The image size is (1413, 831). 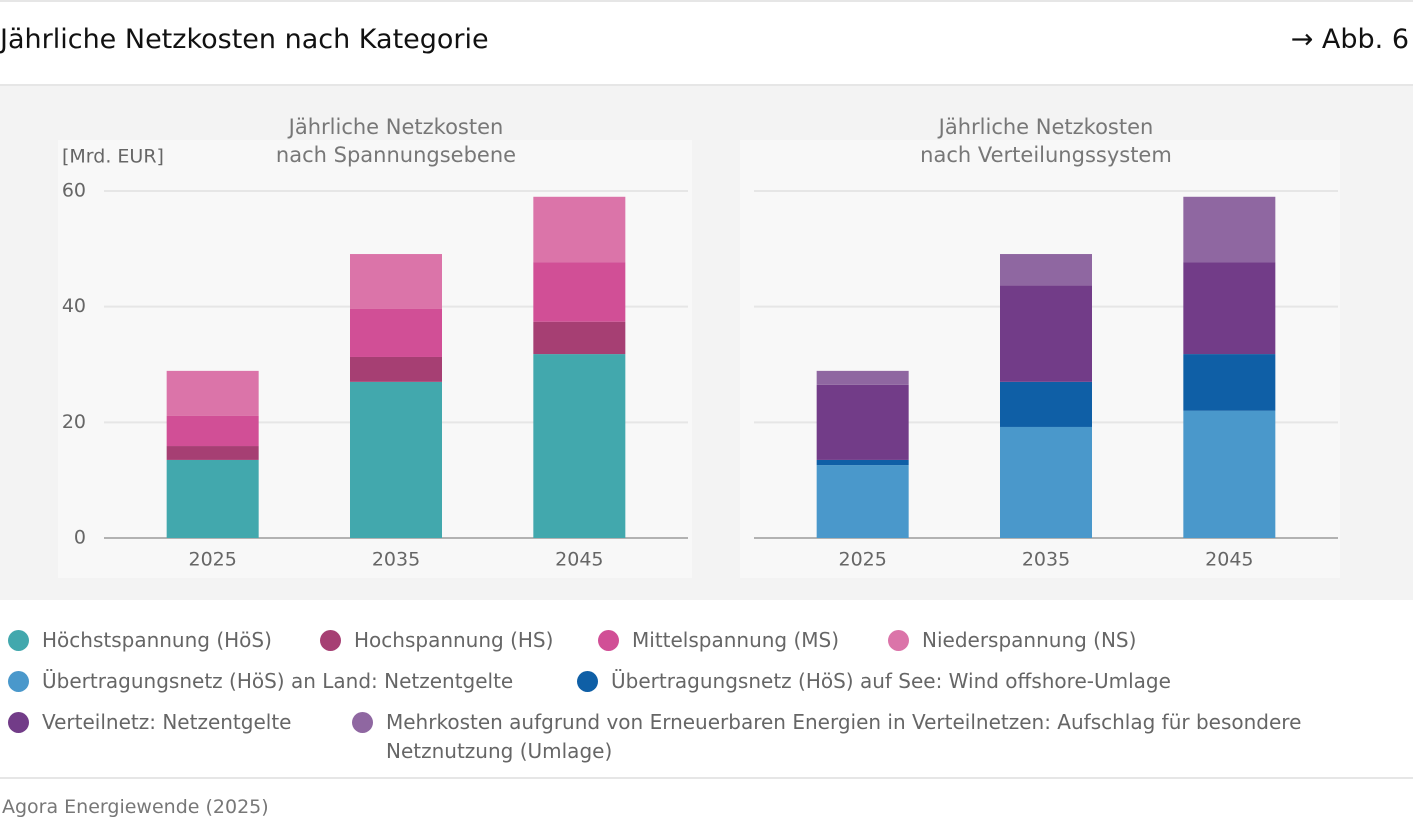 I want to click on legend-item: Höchstspannung (HöS), so click(x=140, y=640).